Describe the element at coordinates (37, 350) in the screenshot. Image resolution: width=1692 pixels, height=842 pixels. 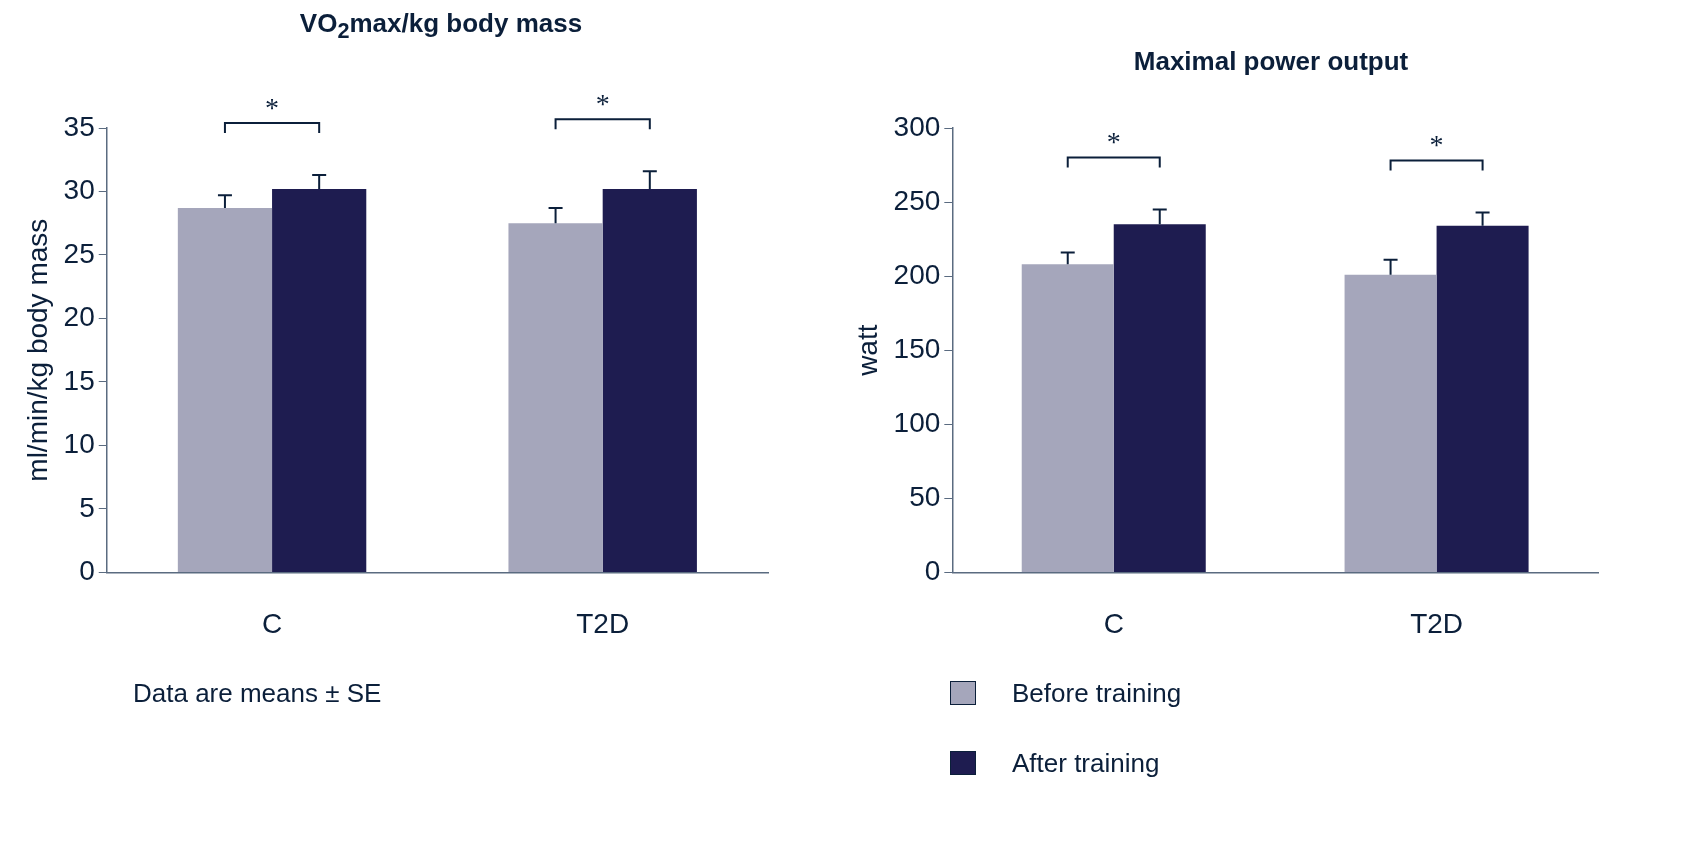
I see `y-axis-title: ml/min/kg body mass` at that location.